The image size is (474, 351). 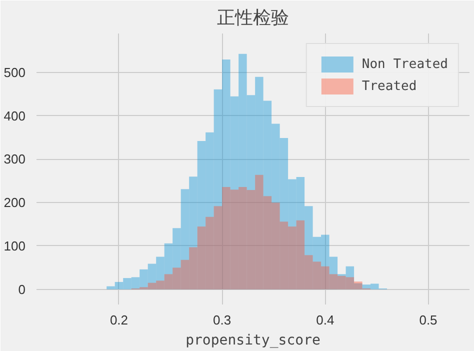 I want to click on y-tick-label: 200, so click(x=15, y=202).